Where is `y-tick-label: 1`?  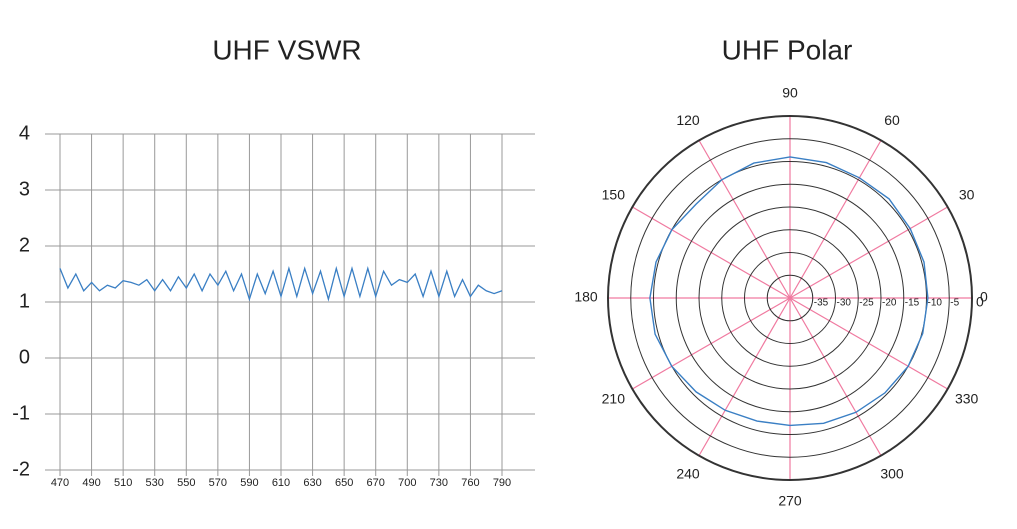
y-tick-label: 1 is located at coordinates (24, 301).